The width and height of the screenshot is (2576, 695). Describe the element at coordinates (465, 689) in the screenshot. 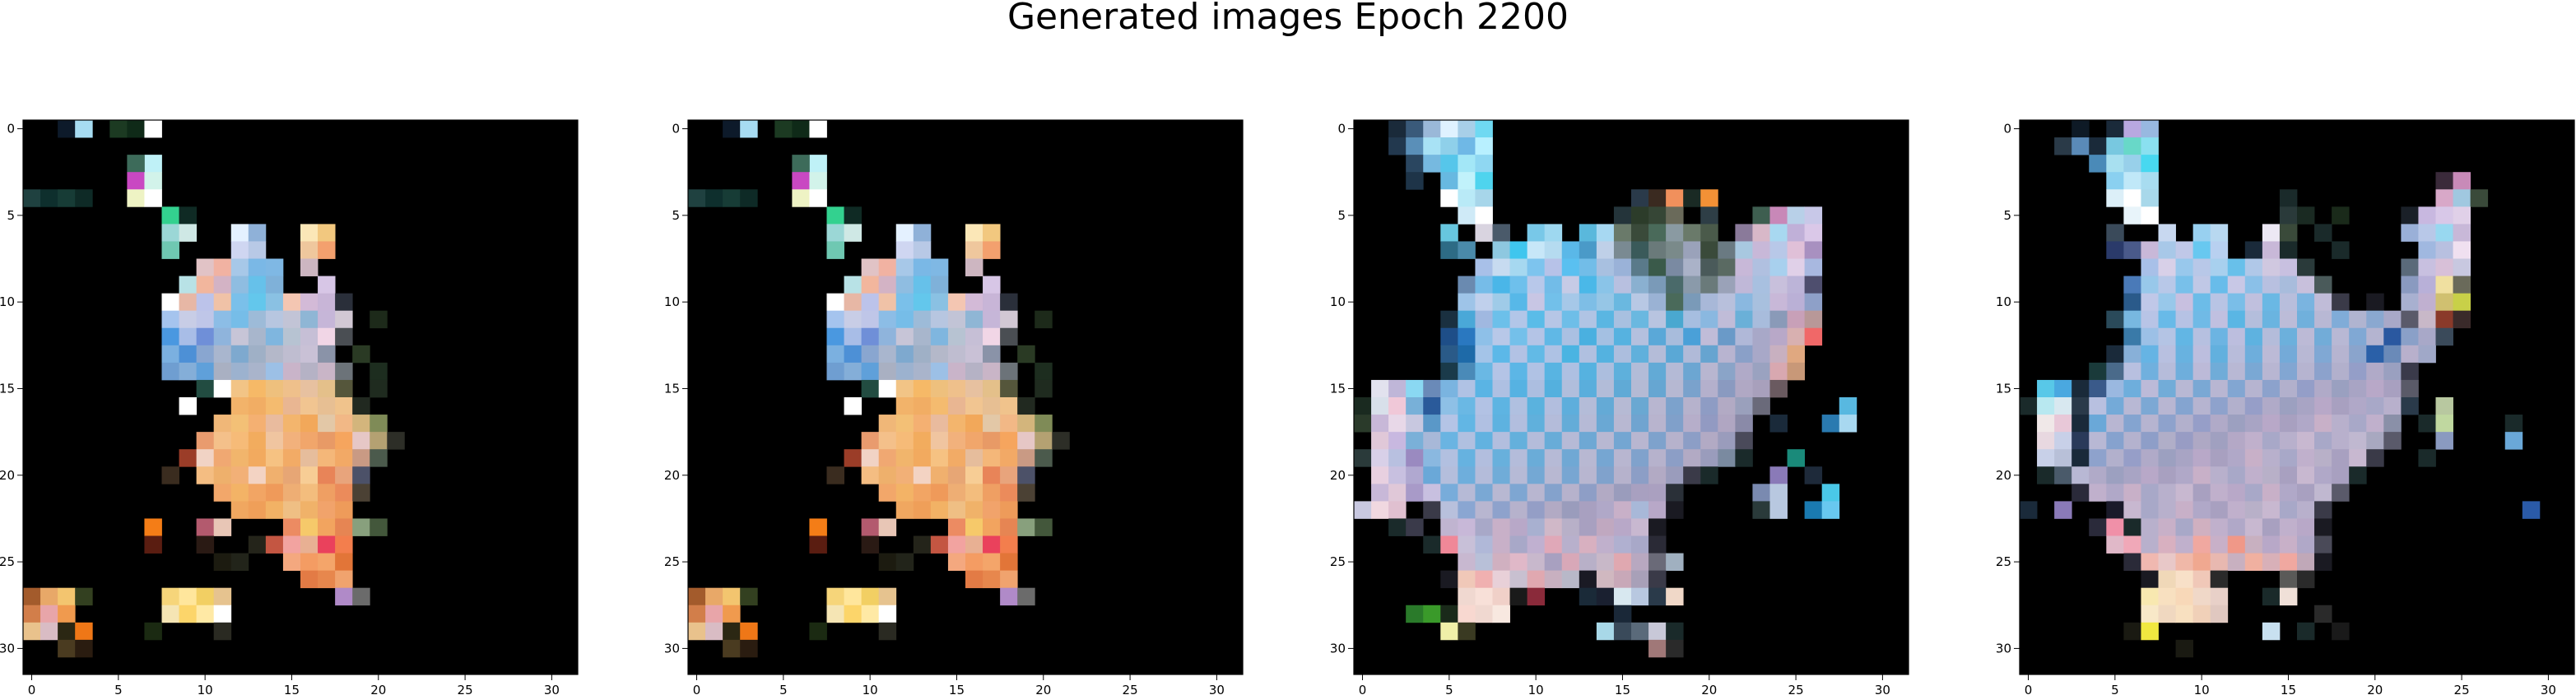

I see `x-tick-label: 25` at that location.